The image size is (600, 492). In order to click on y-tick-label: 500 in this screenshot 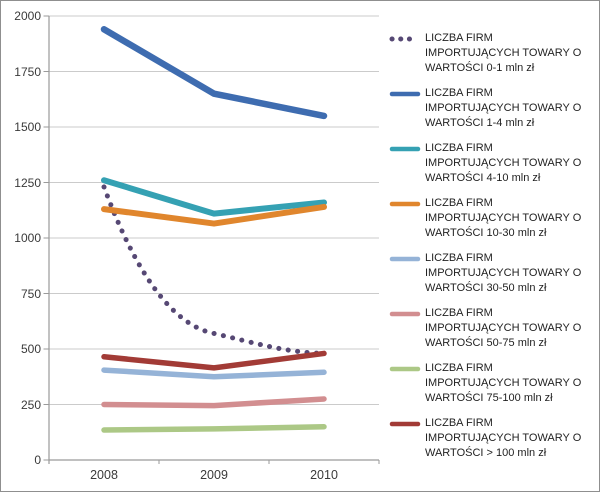, I will do `click(30, 349)`.